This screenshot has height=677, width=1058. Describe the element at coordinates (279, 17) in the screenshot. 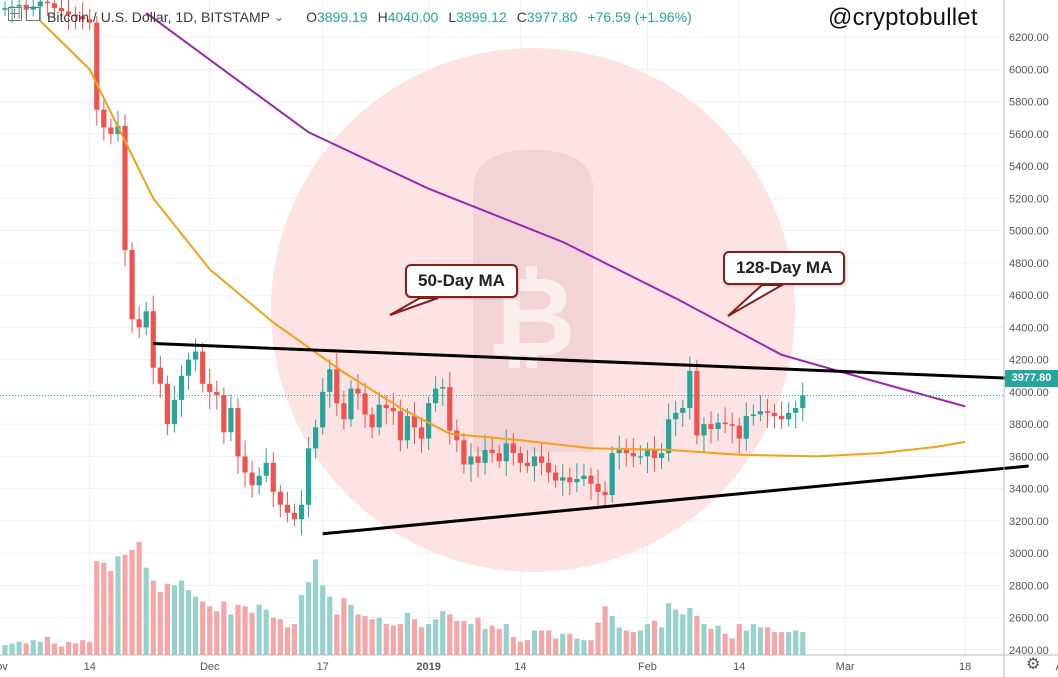

I see `chevron-down-icon: ⌄` at that location.